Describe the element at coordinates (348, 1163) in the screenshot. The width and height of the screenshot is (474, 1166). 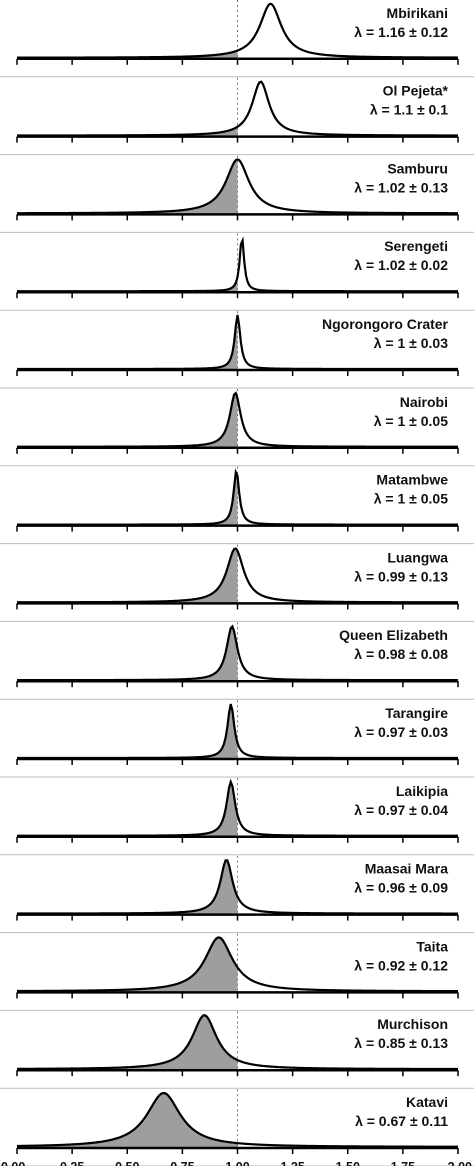
I see `x-tick-label: 1.50` at that location.